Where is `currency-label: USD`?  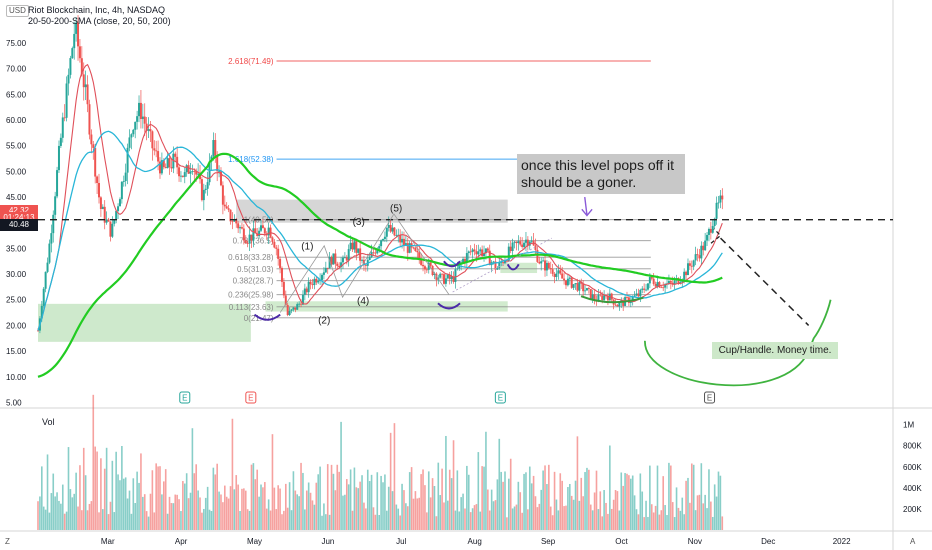
currency-label: USD is located at coordinates (17, 11).